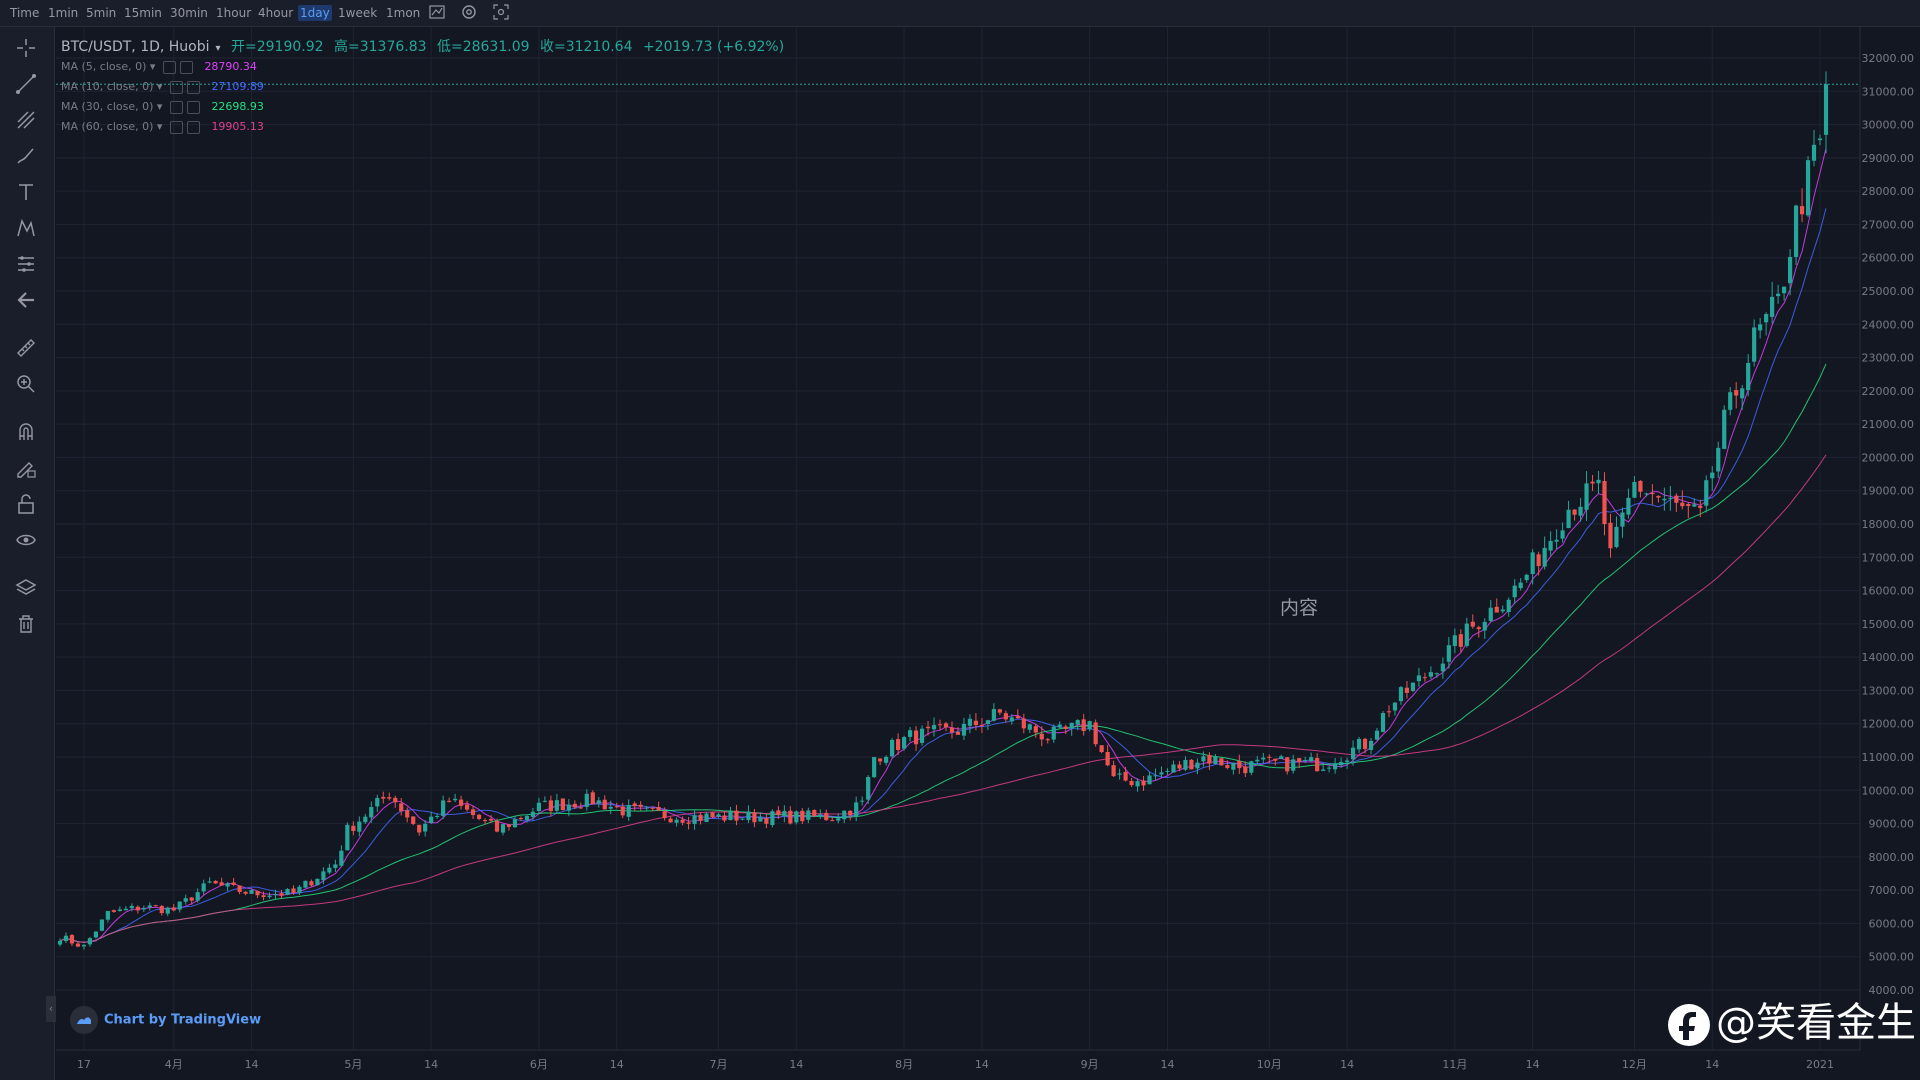 This screenshot has height=1080, width=1920. Describe the element at coordinates (26, 384) in the screenshot. I see `zoom-in-icon` at that location.